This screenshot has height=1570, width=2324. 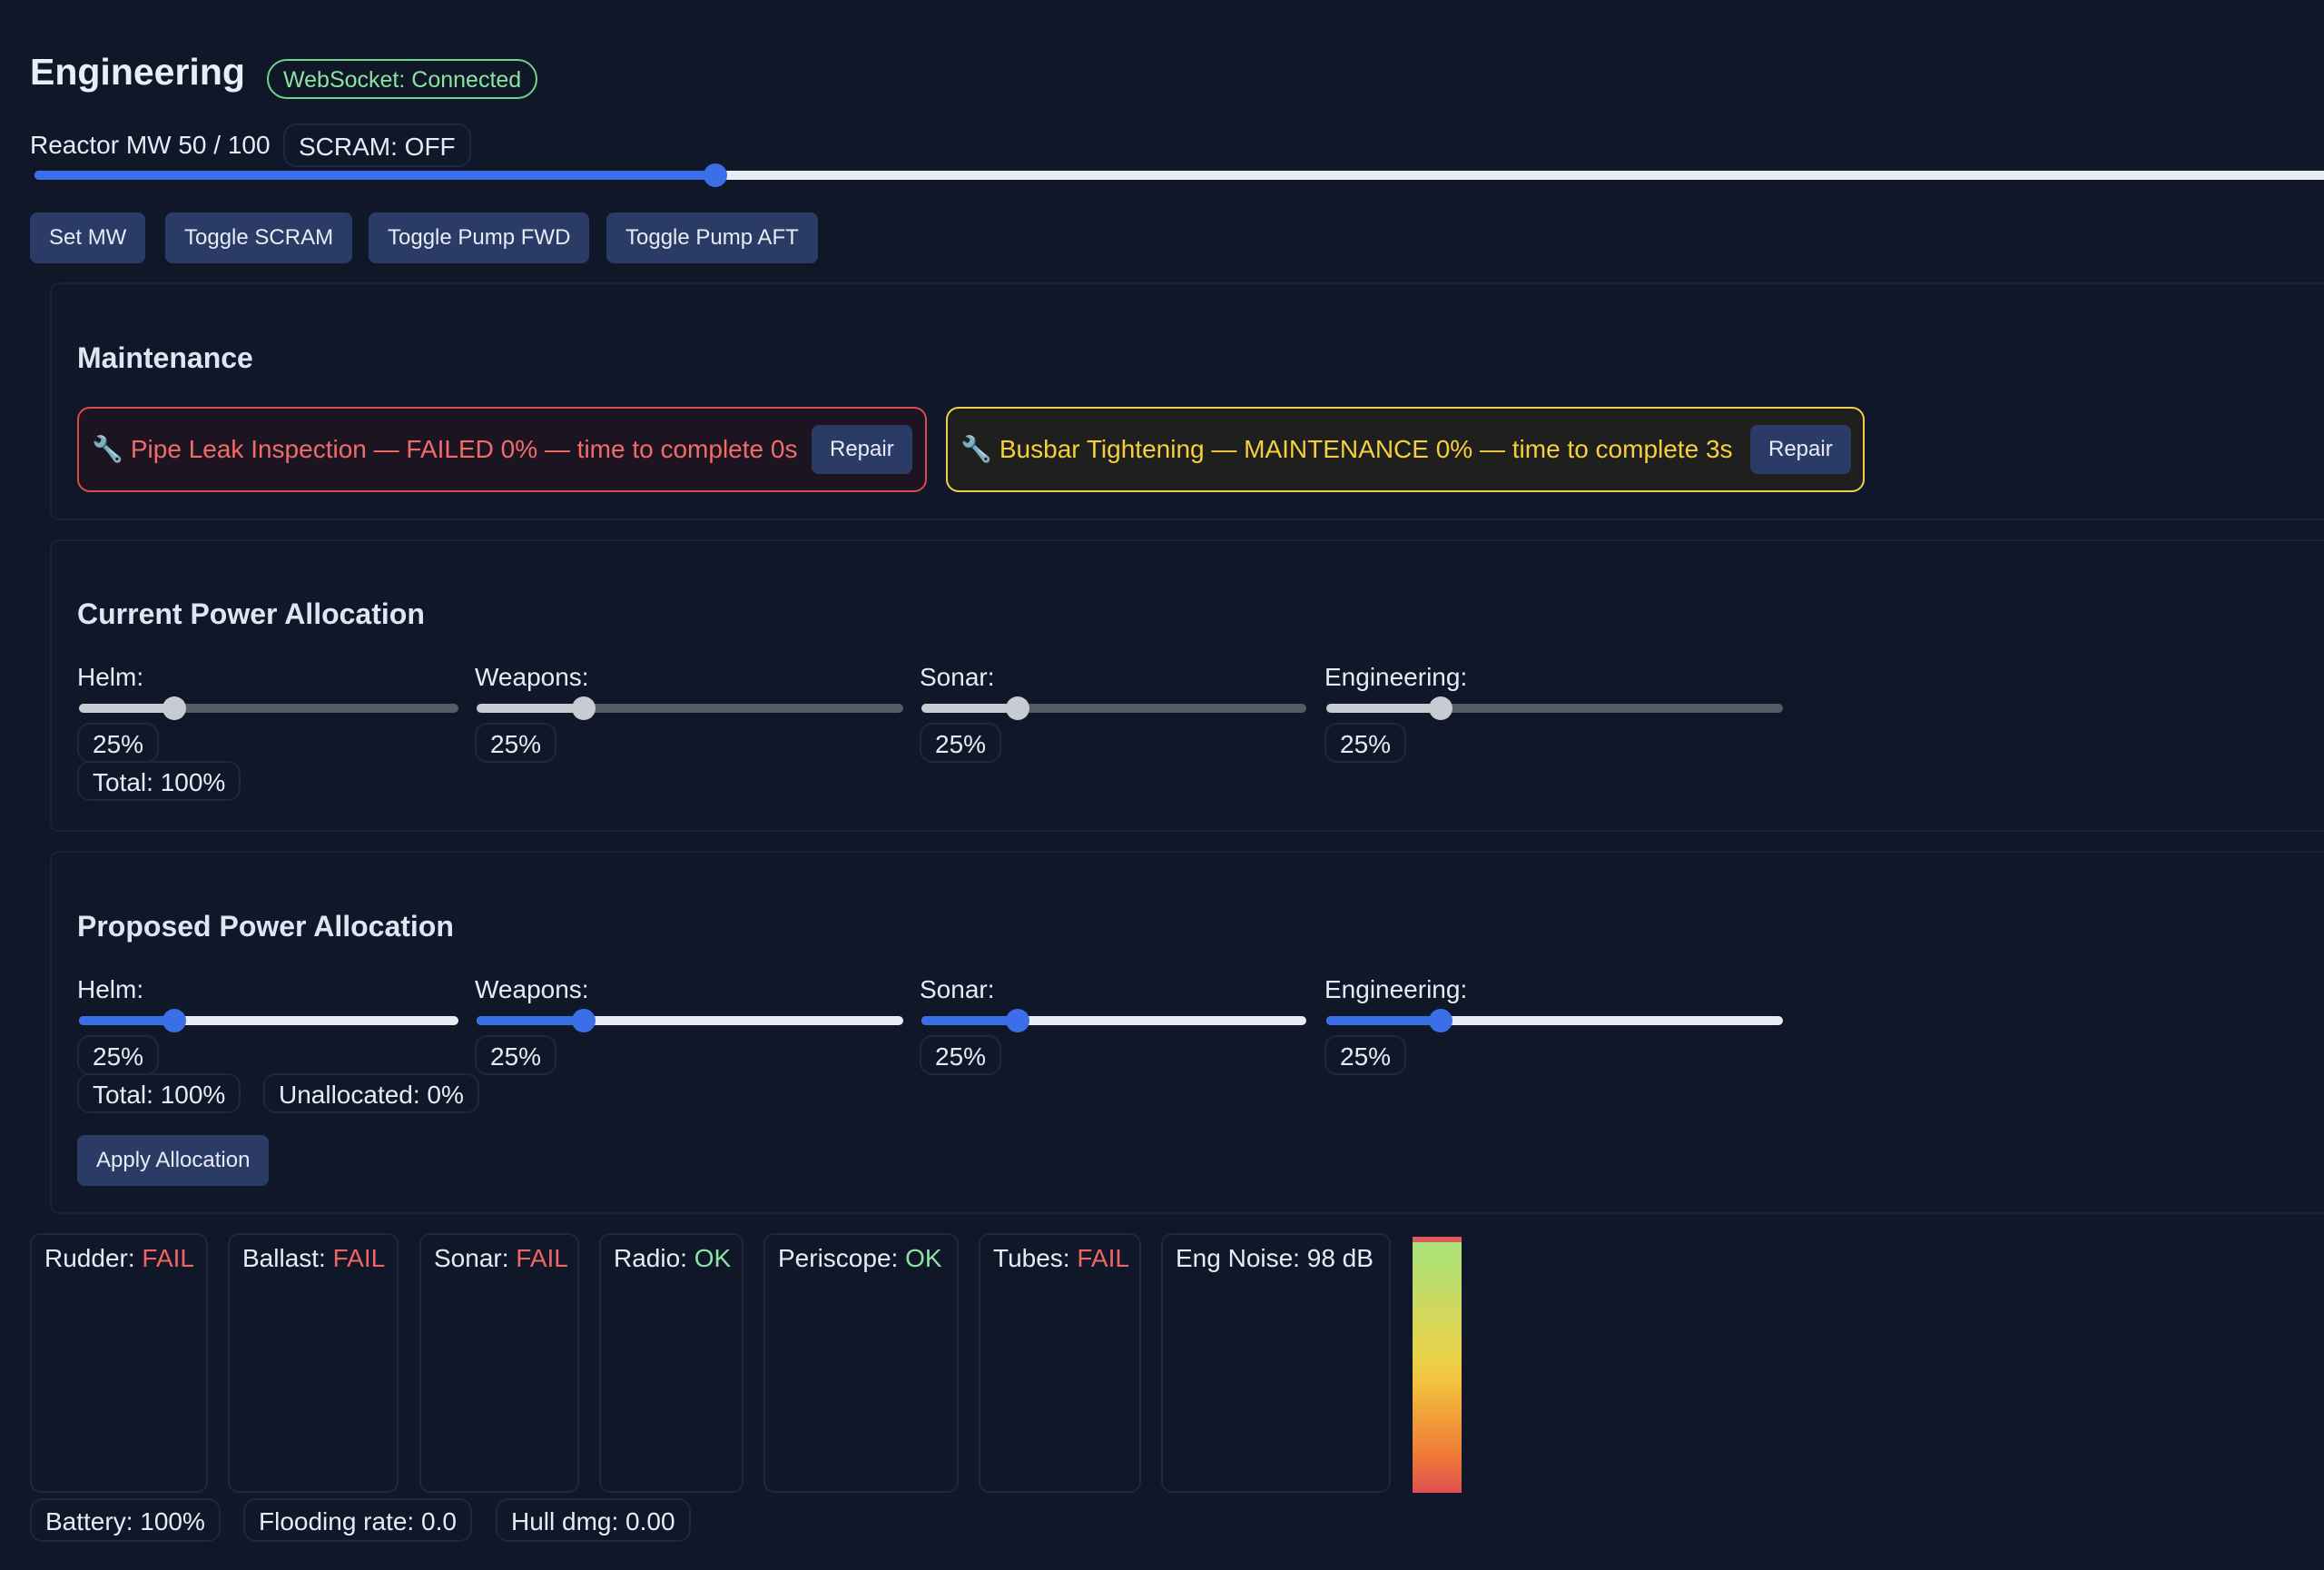 What do you see at coordinates (1275, 1258) in the screenshot?
I see `eng-noise-label: Eng Noise: 98 dB` at bounding box center [1275, 1258].